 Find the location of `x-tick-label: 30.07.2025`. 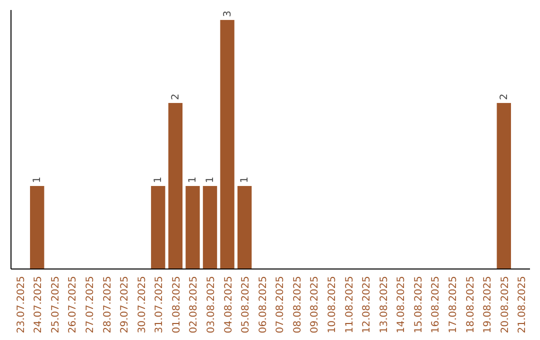

x-tick-label: 30.07.2025 is located at coordinates (142, 305).